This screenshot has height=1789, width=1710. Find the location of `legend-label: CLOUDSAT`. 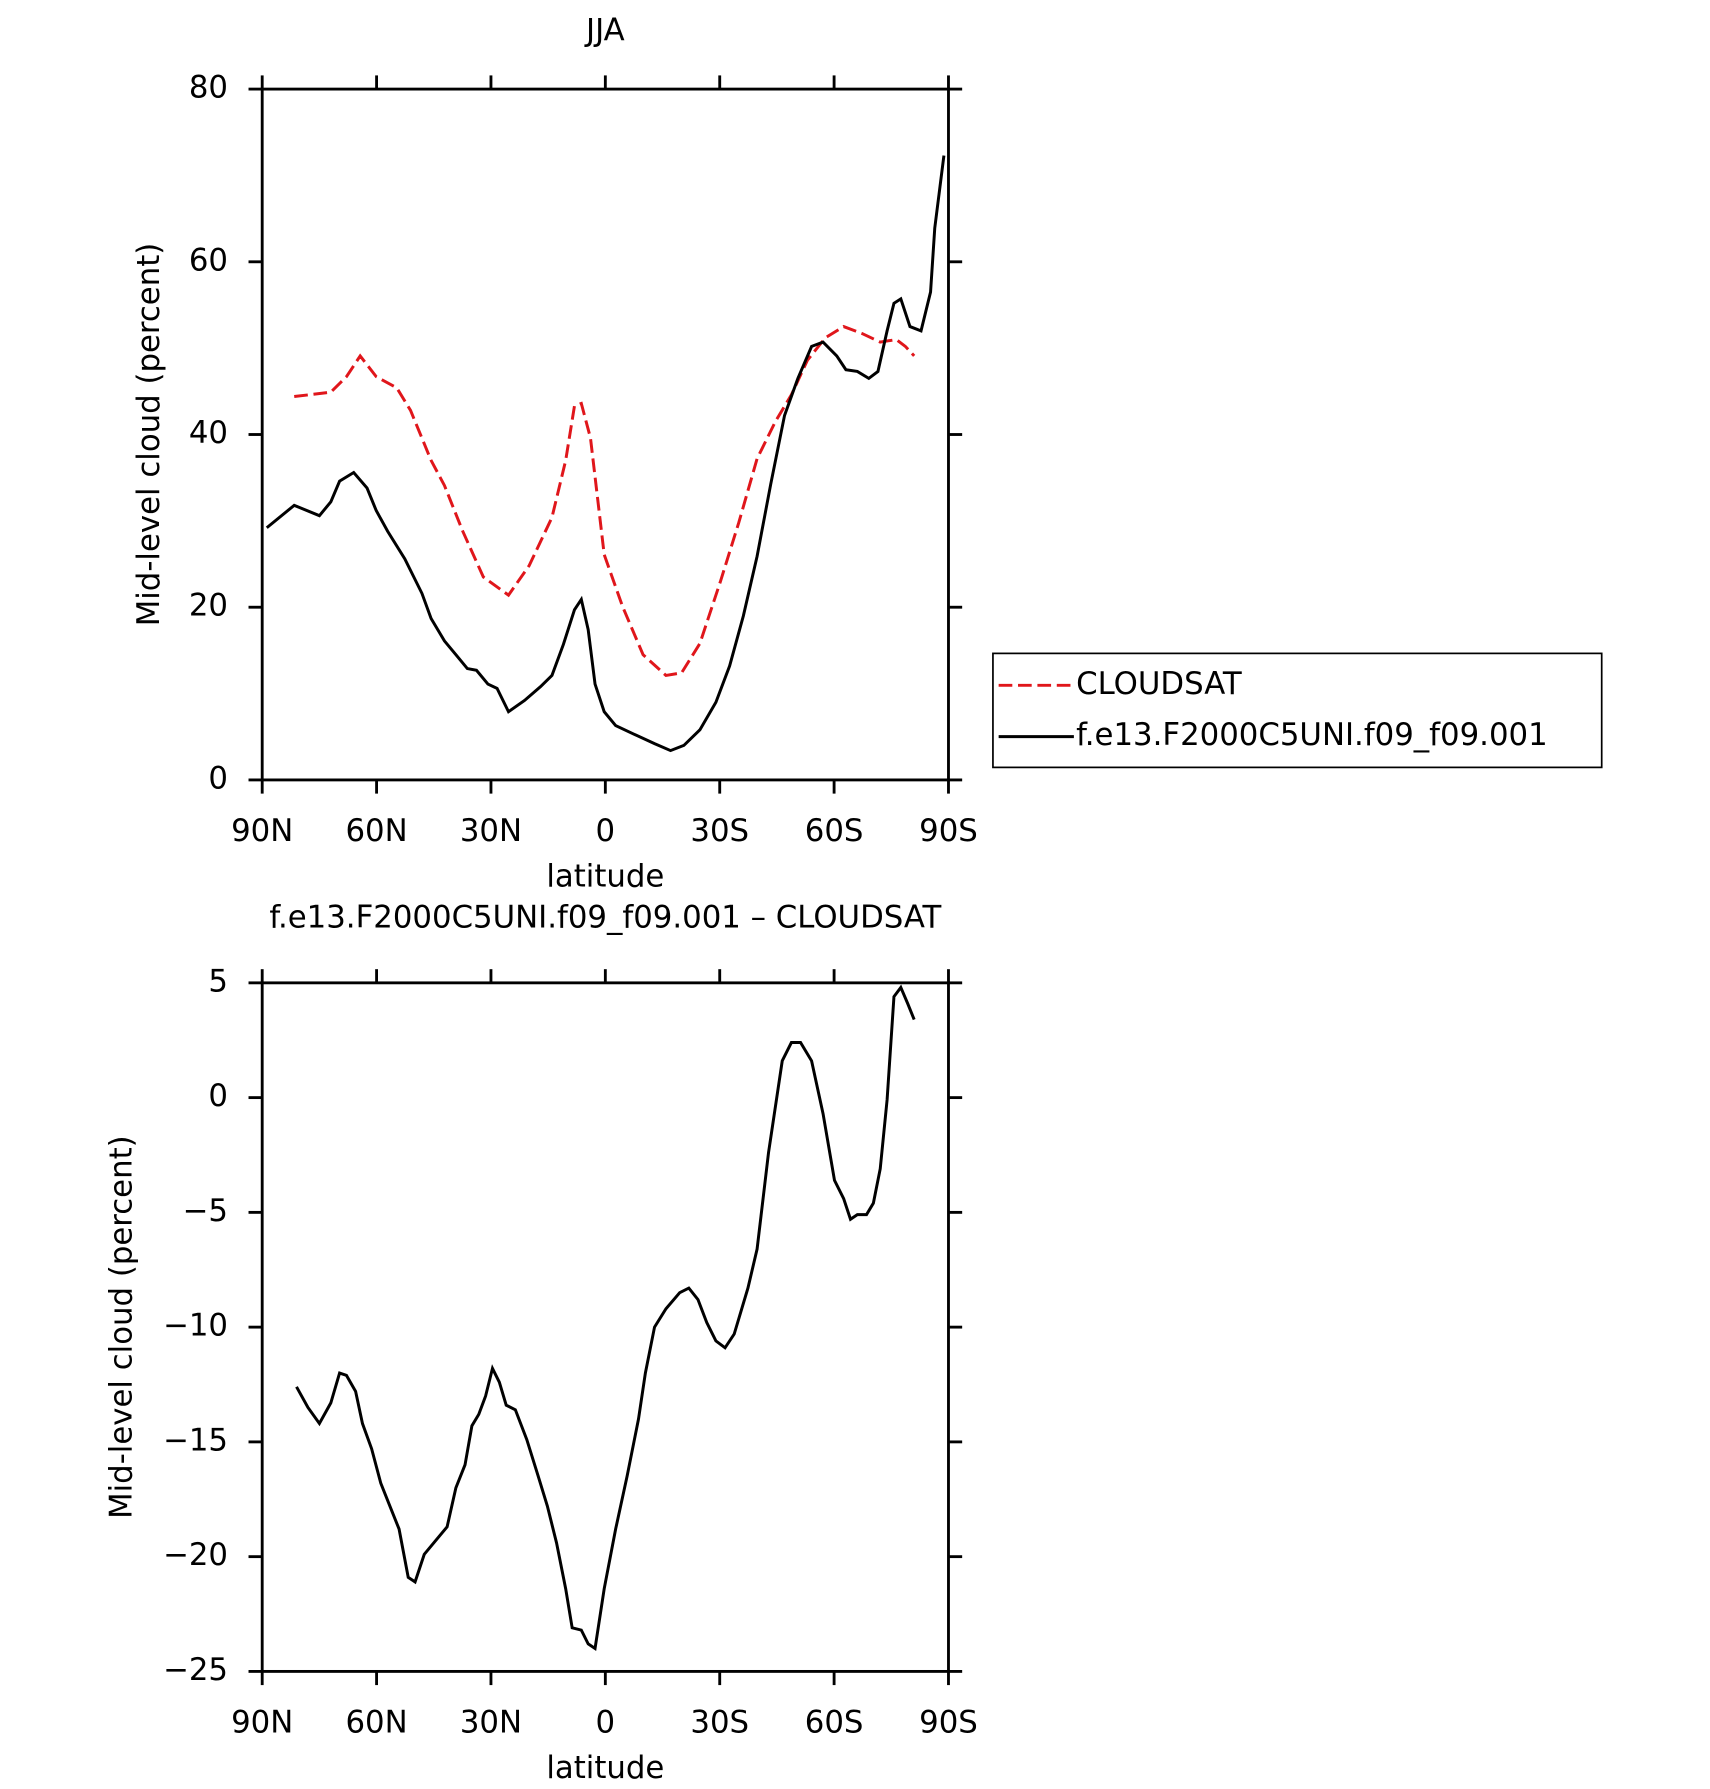

legend-label: CLOUDSAT is located at coordinates (1159, 684).